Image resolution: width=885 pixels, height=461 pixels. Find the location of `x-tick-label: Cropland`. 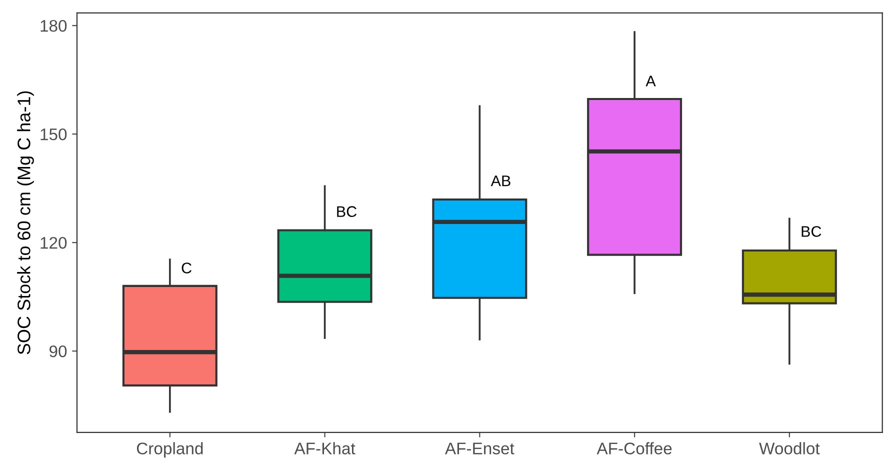

x-tick-label: Cropland is located at coordinates (169, 450).